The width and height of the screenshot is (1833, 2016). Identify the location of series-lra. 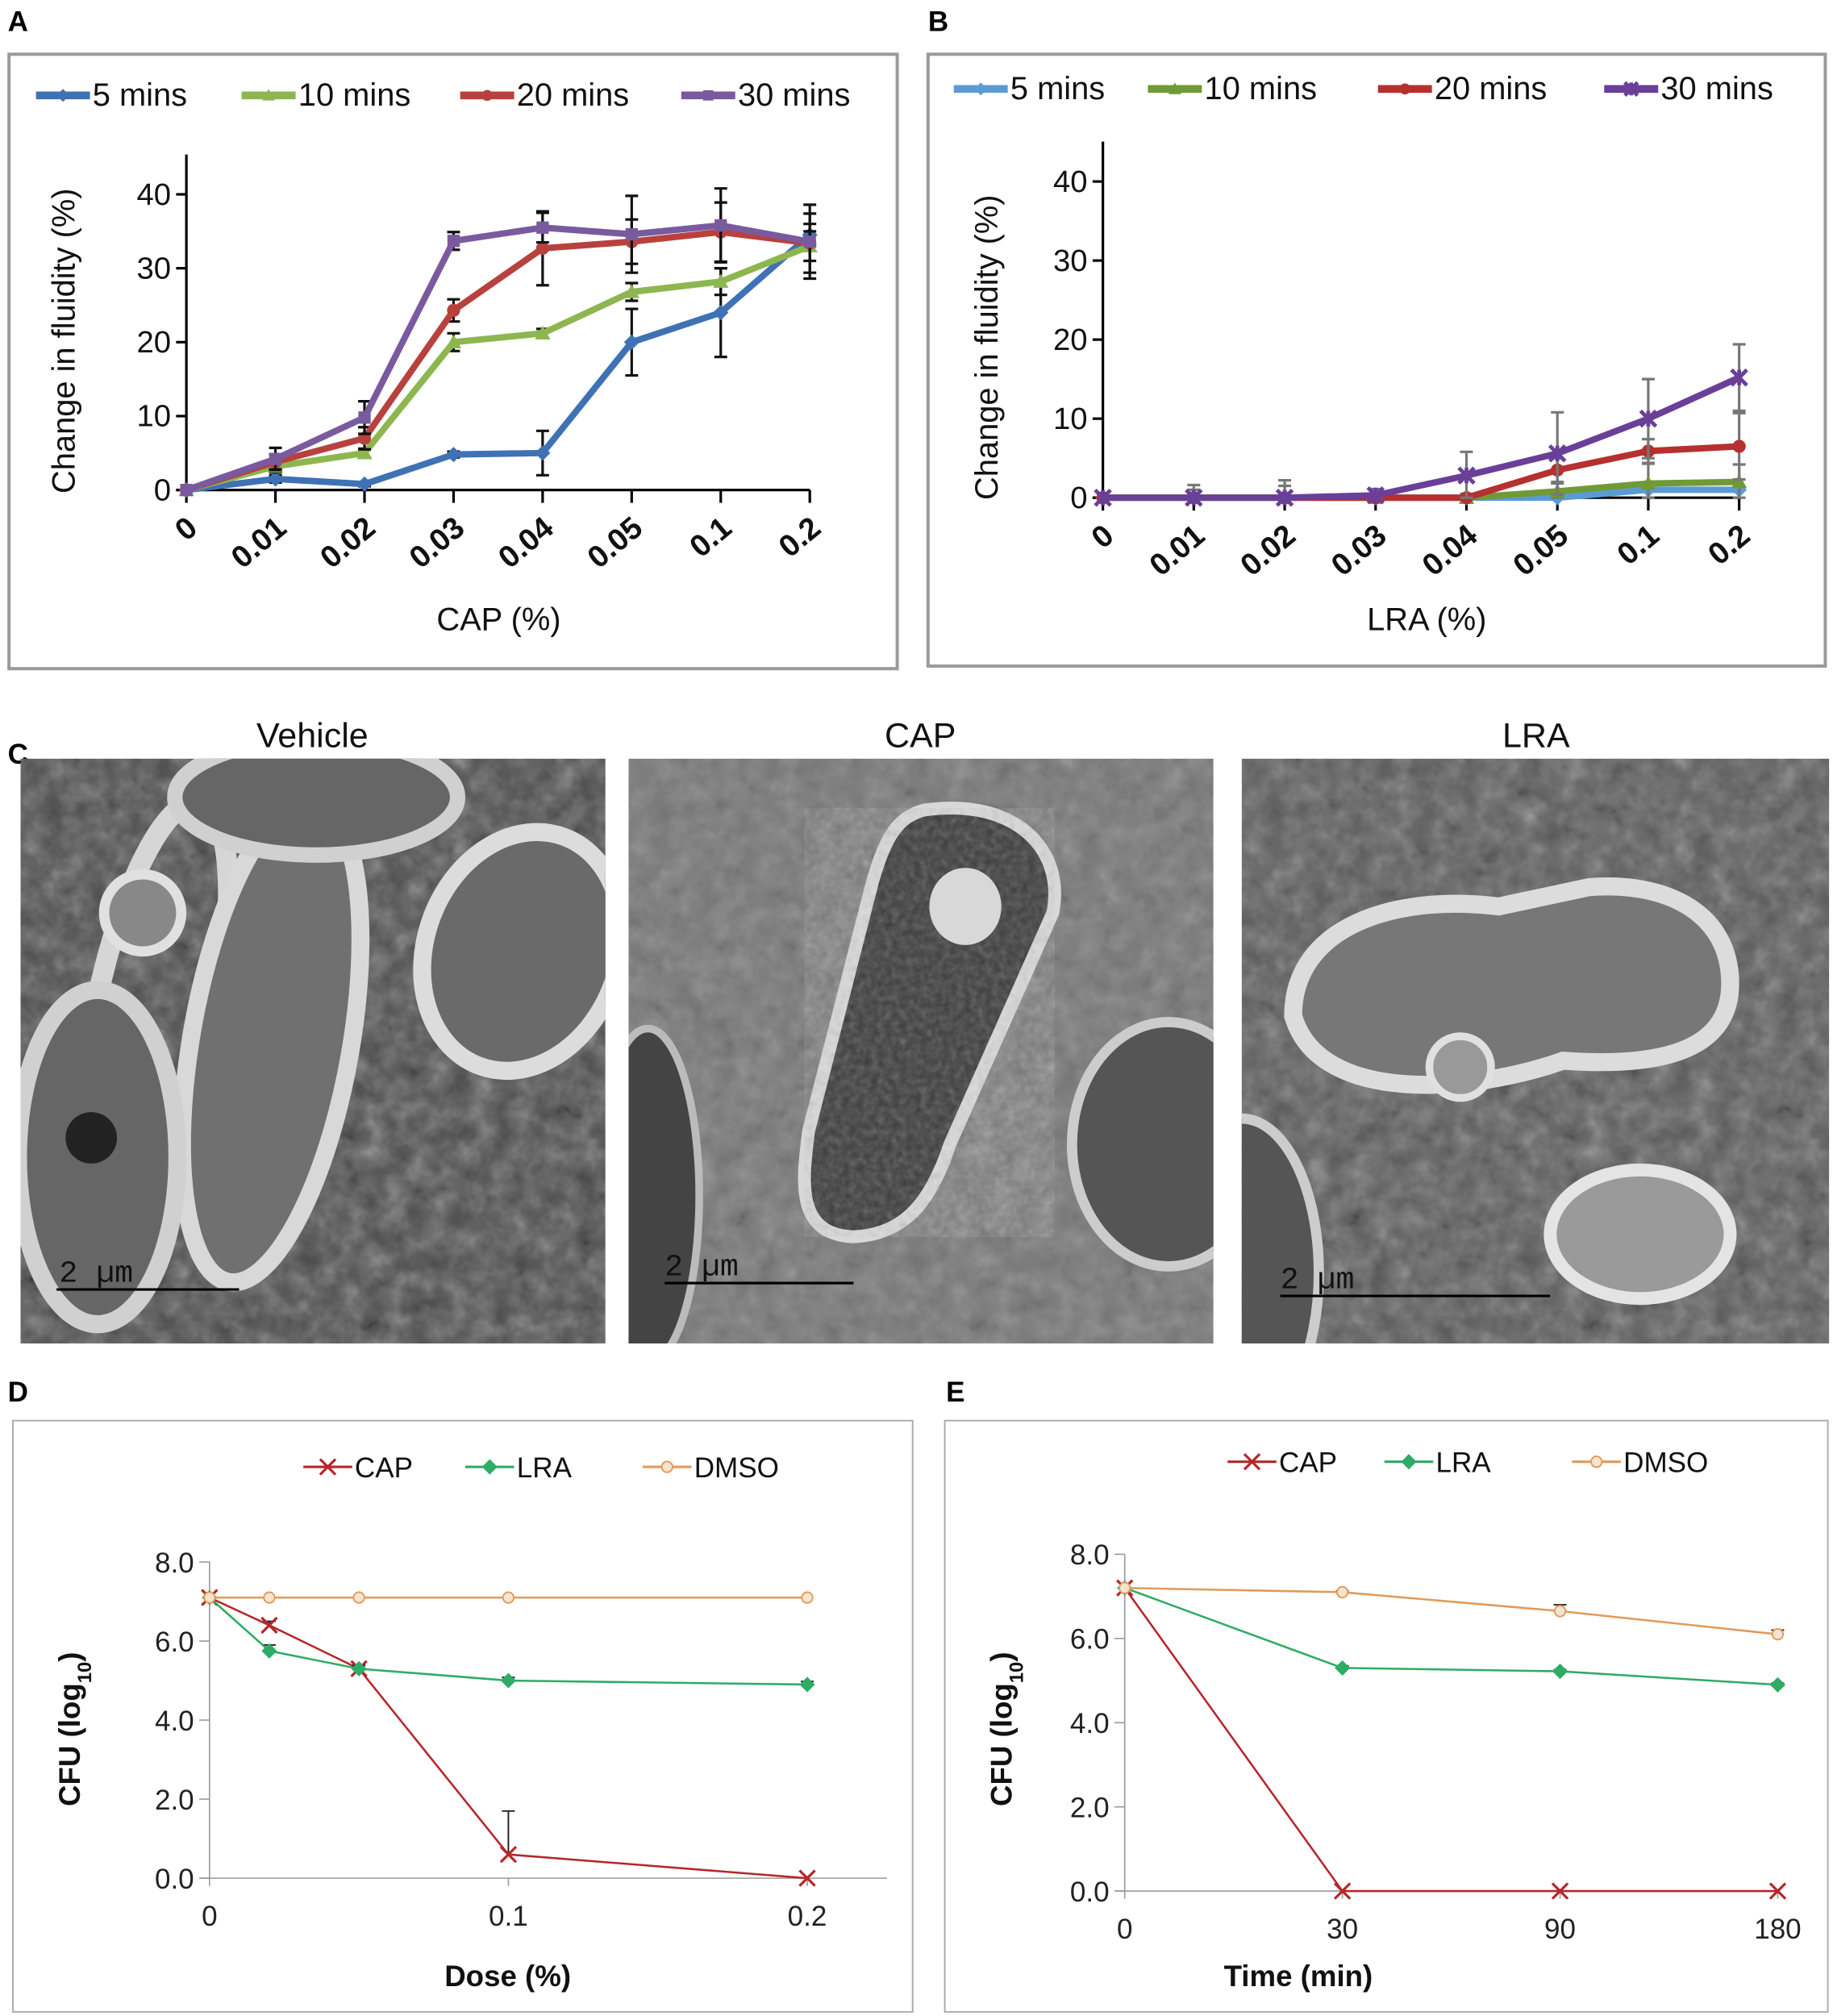
(1451, 1636).